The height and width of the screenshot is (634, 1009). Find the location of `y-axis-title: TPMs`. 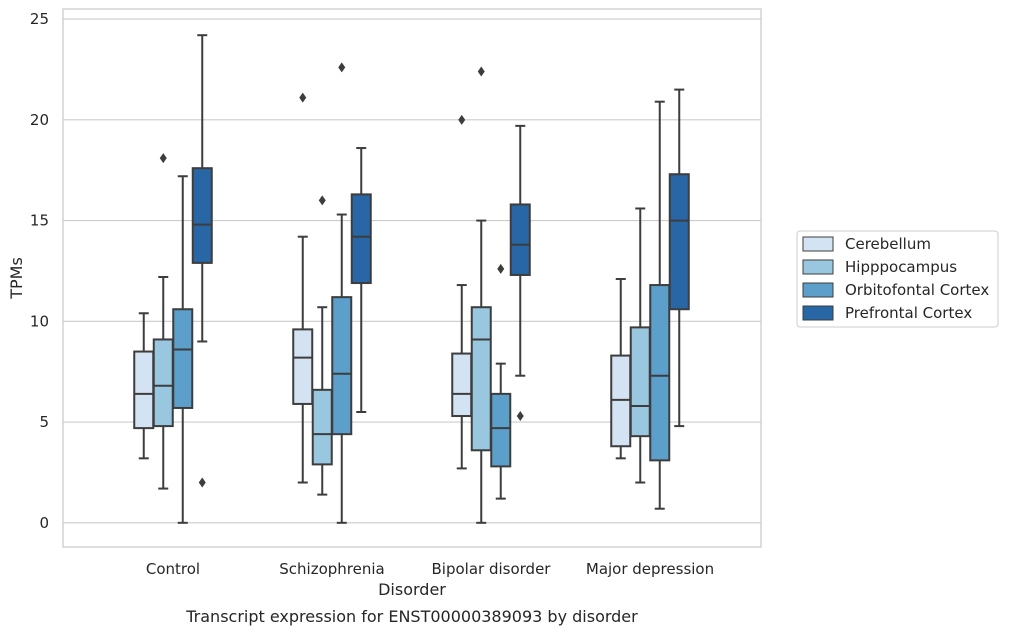

y-axis-title: TPMs is located at coordinates (16, 278).